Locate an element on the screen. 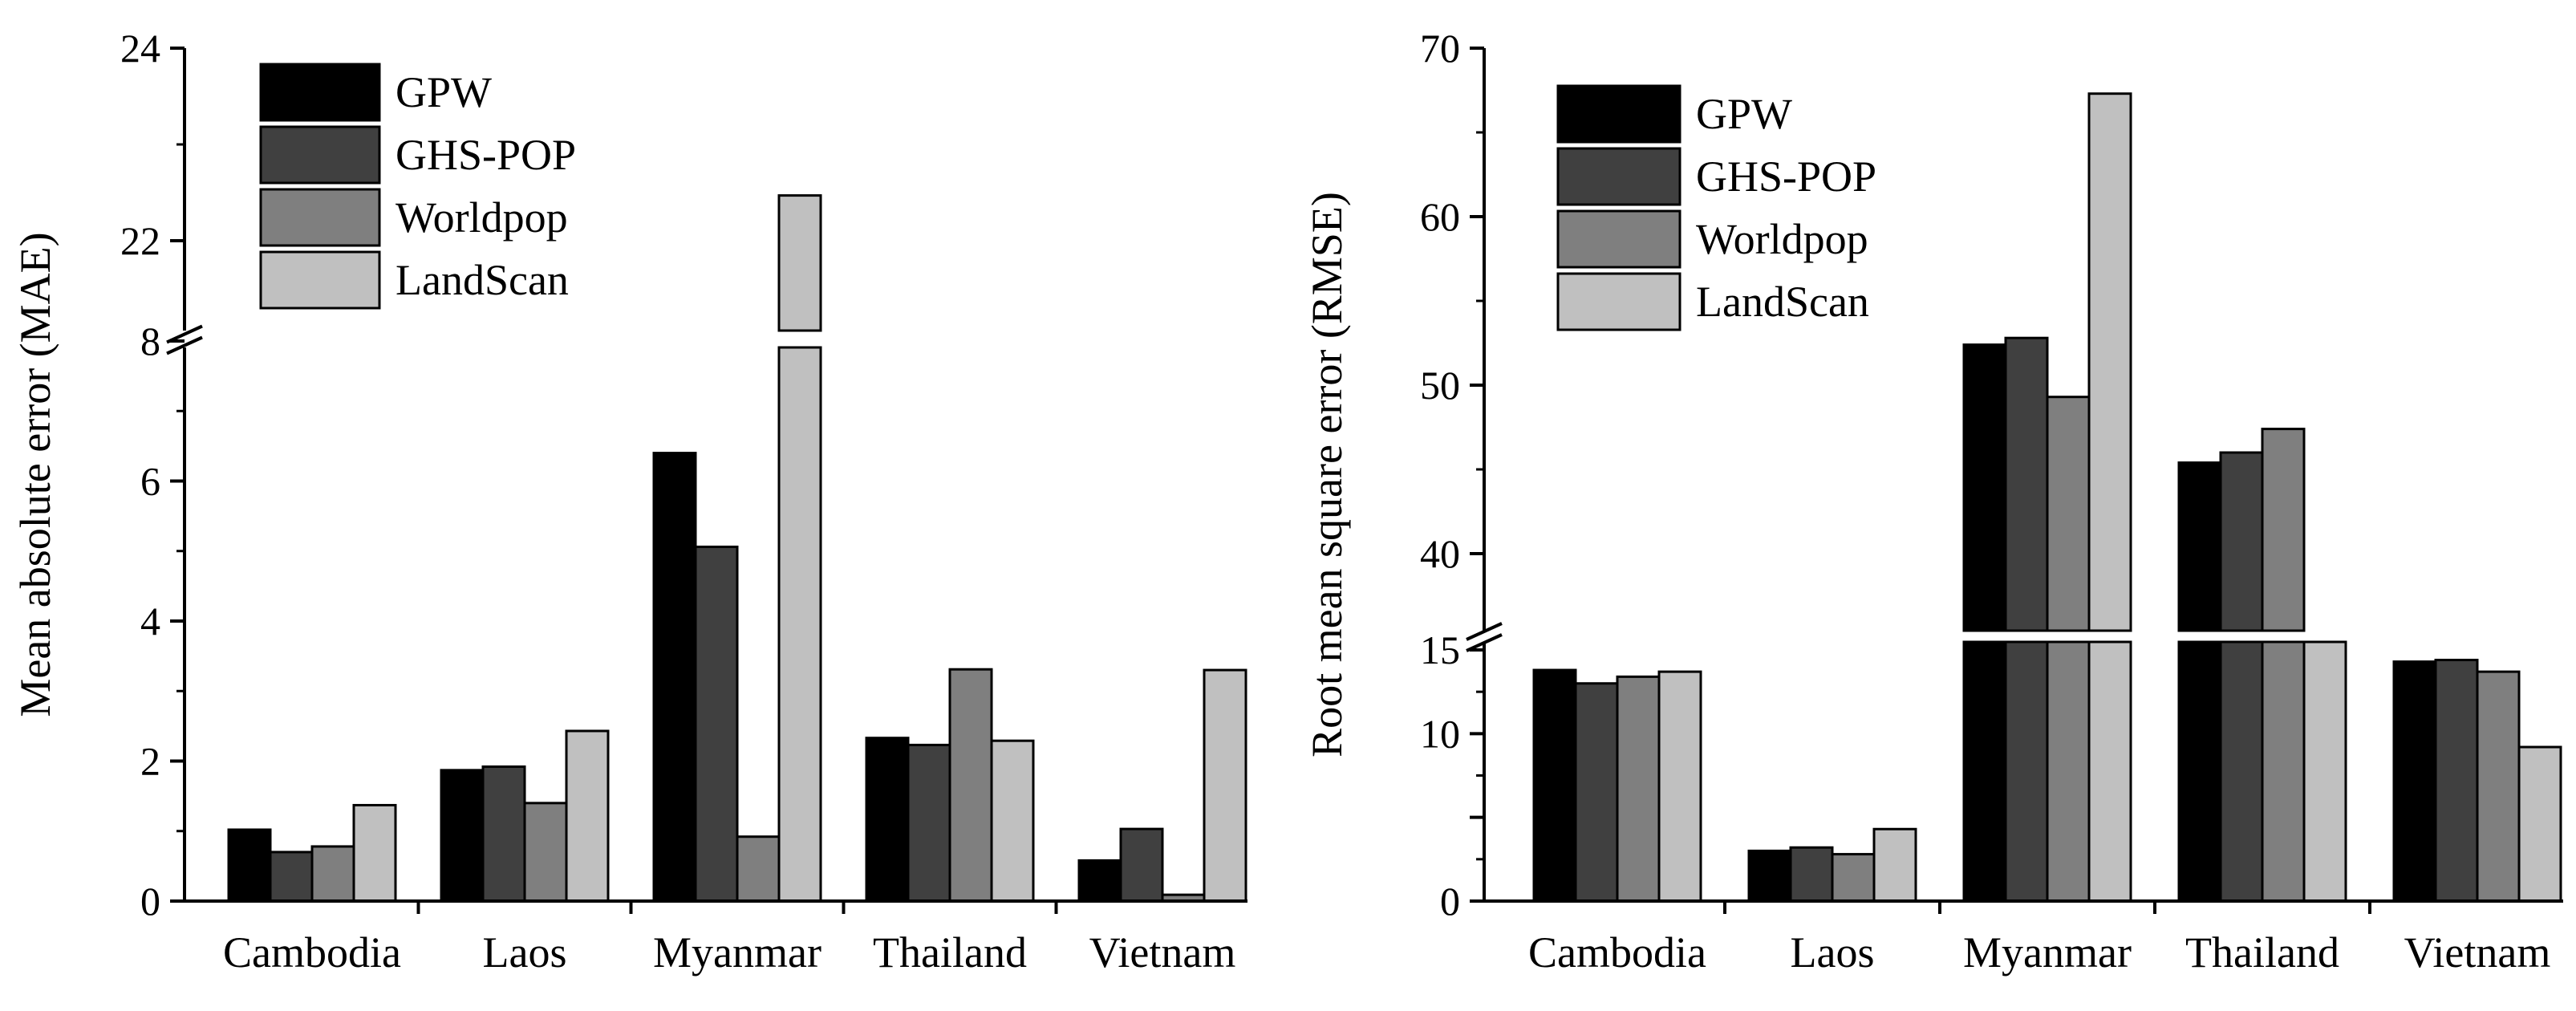 The image size is (2576, 1011). y-tick-label-70: 70 is located at coordinates (1440, 48).